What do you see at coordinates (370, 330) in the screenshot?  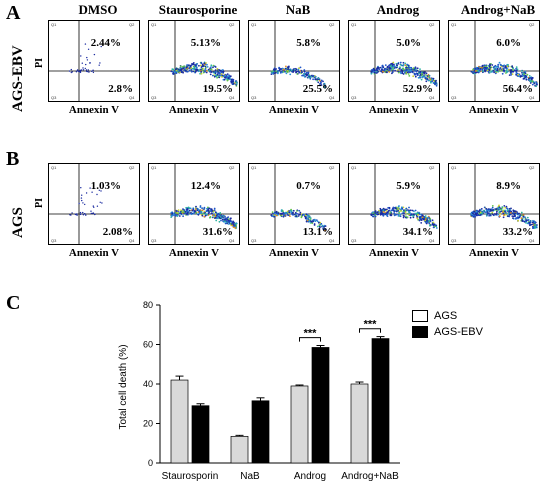 I see `significance-bracket` at bounding box center [370, 330].